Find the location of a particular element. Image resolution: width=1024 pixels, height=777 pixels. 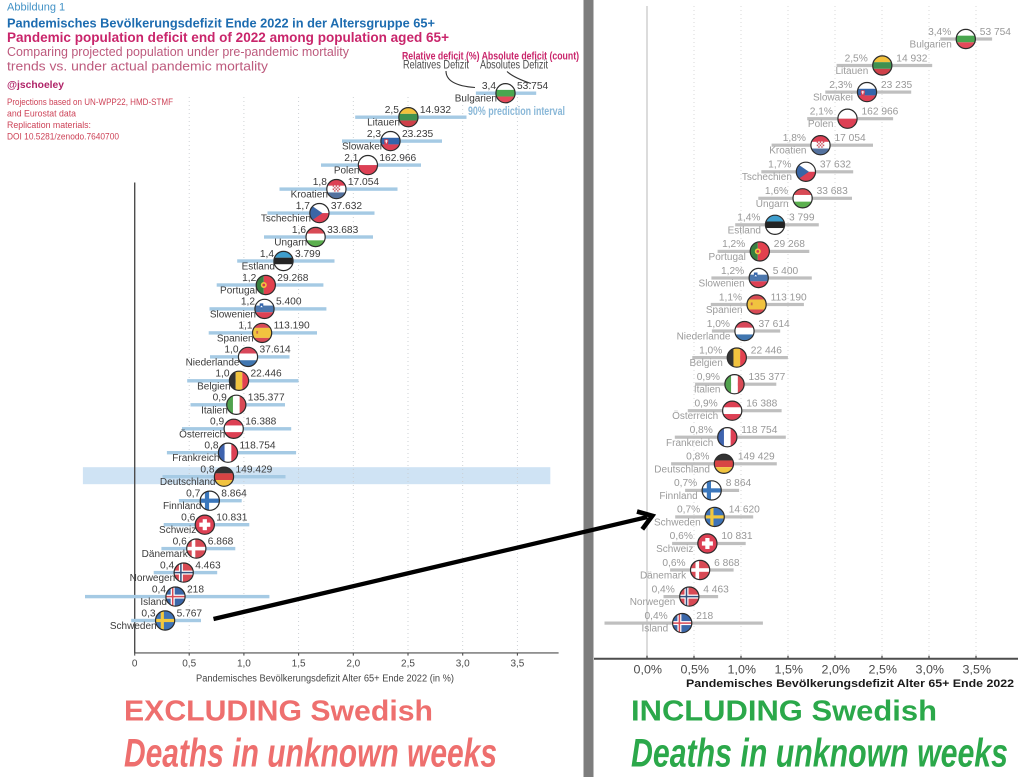

svg-text: 1,1% is located at coordinates (730, 297).